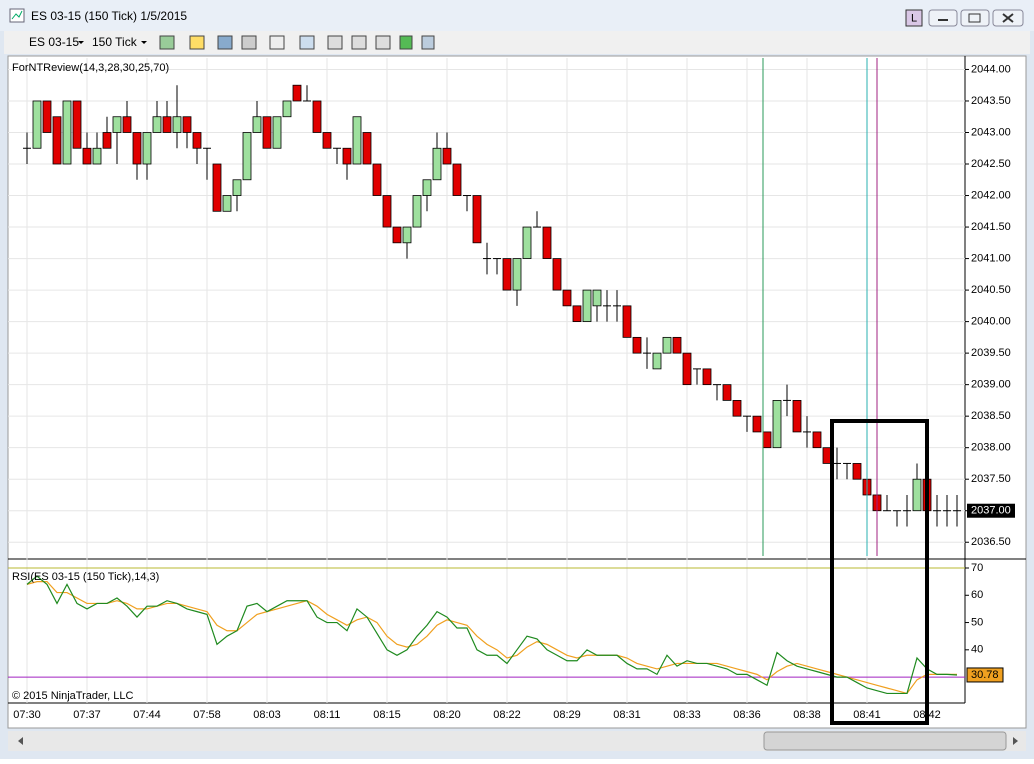 The image size is (1034, 764). What do you see at coordinates (991, 479) in the screenshot?
I see `y-tick-label: 2037.50` at bounding box center [991, 479].